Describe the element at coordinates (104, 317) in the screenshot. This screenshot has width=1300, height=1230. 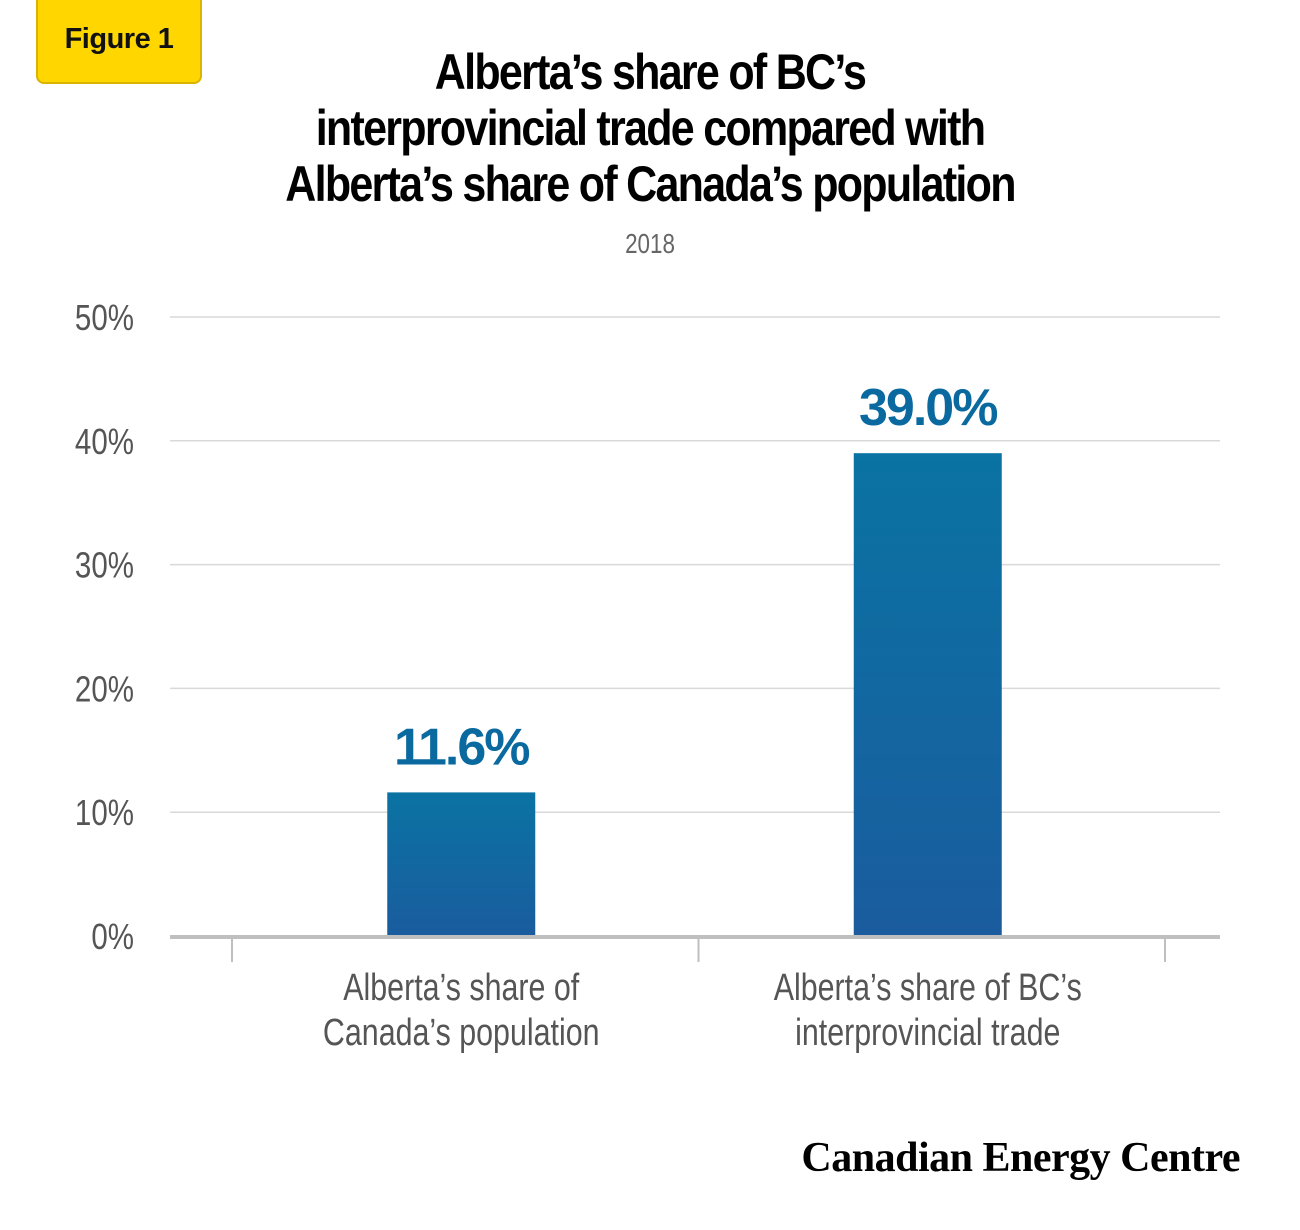
I see `y-tick-label: 50%` at that location.